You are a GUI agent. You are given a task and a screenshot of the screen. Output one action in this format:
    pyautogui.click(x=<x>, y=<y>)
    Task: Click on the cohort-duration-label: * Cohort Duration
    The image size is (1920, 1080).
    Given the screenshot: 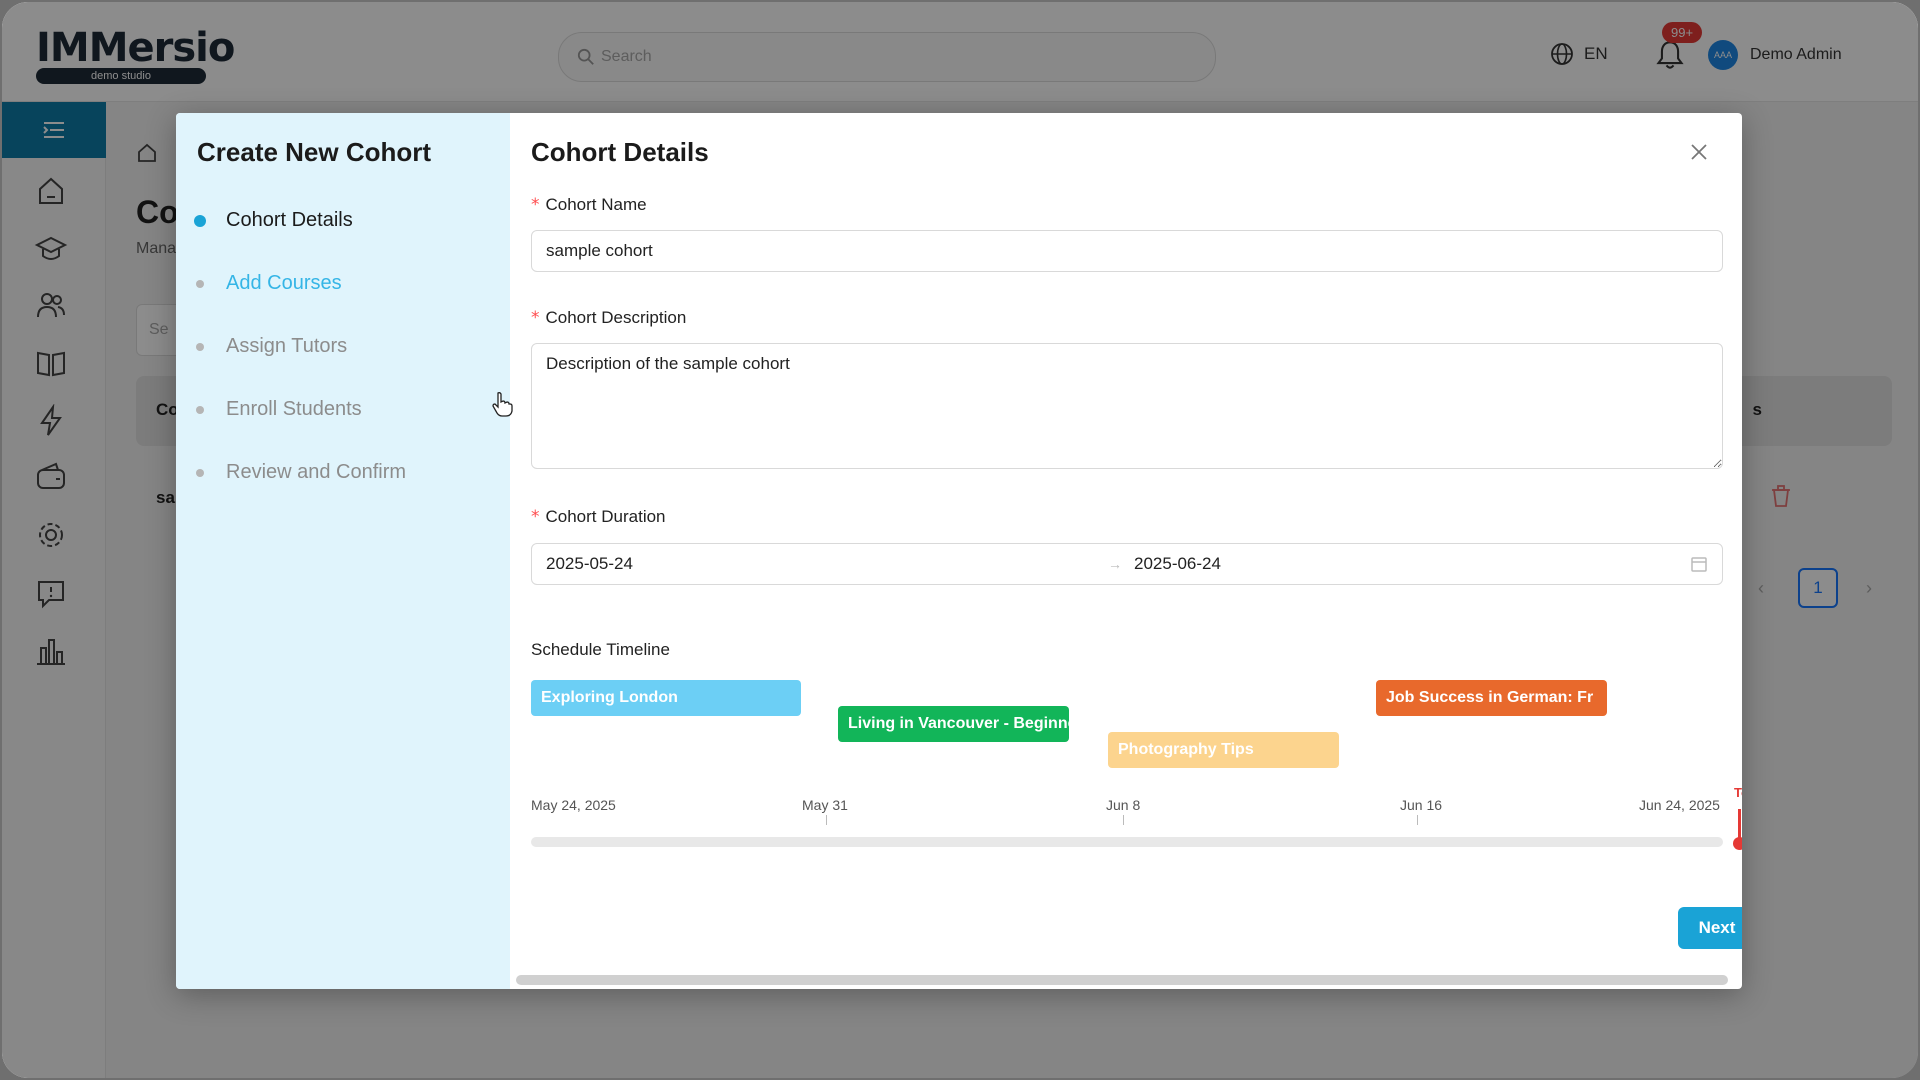 What is the action you would take?
    pyautogui.click(x=598, y=517)
    